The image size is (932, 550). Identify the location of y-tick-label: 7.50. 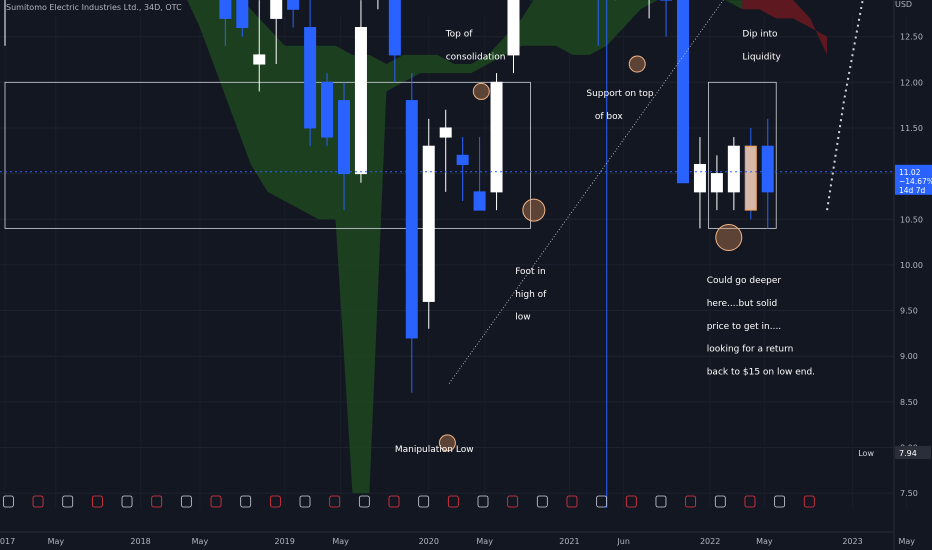
(909, 493).